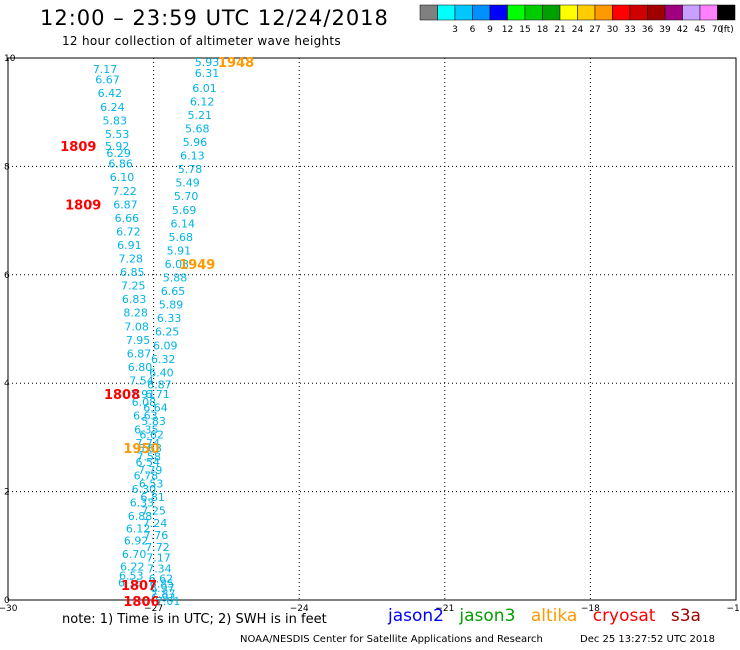  Describe the element at coordinates (490, 30) in the screenshot. I see `legend-tick-label: 9` at that location.